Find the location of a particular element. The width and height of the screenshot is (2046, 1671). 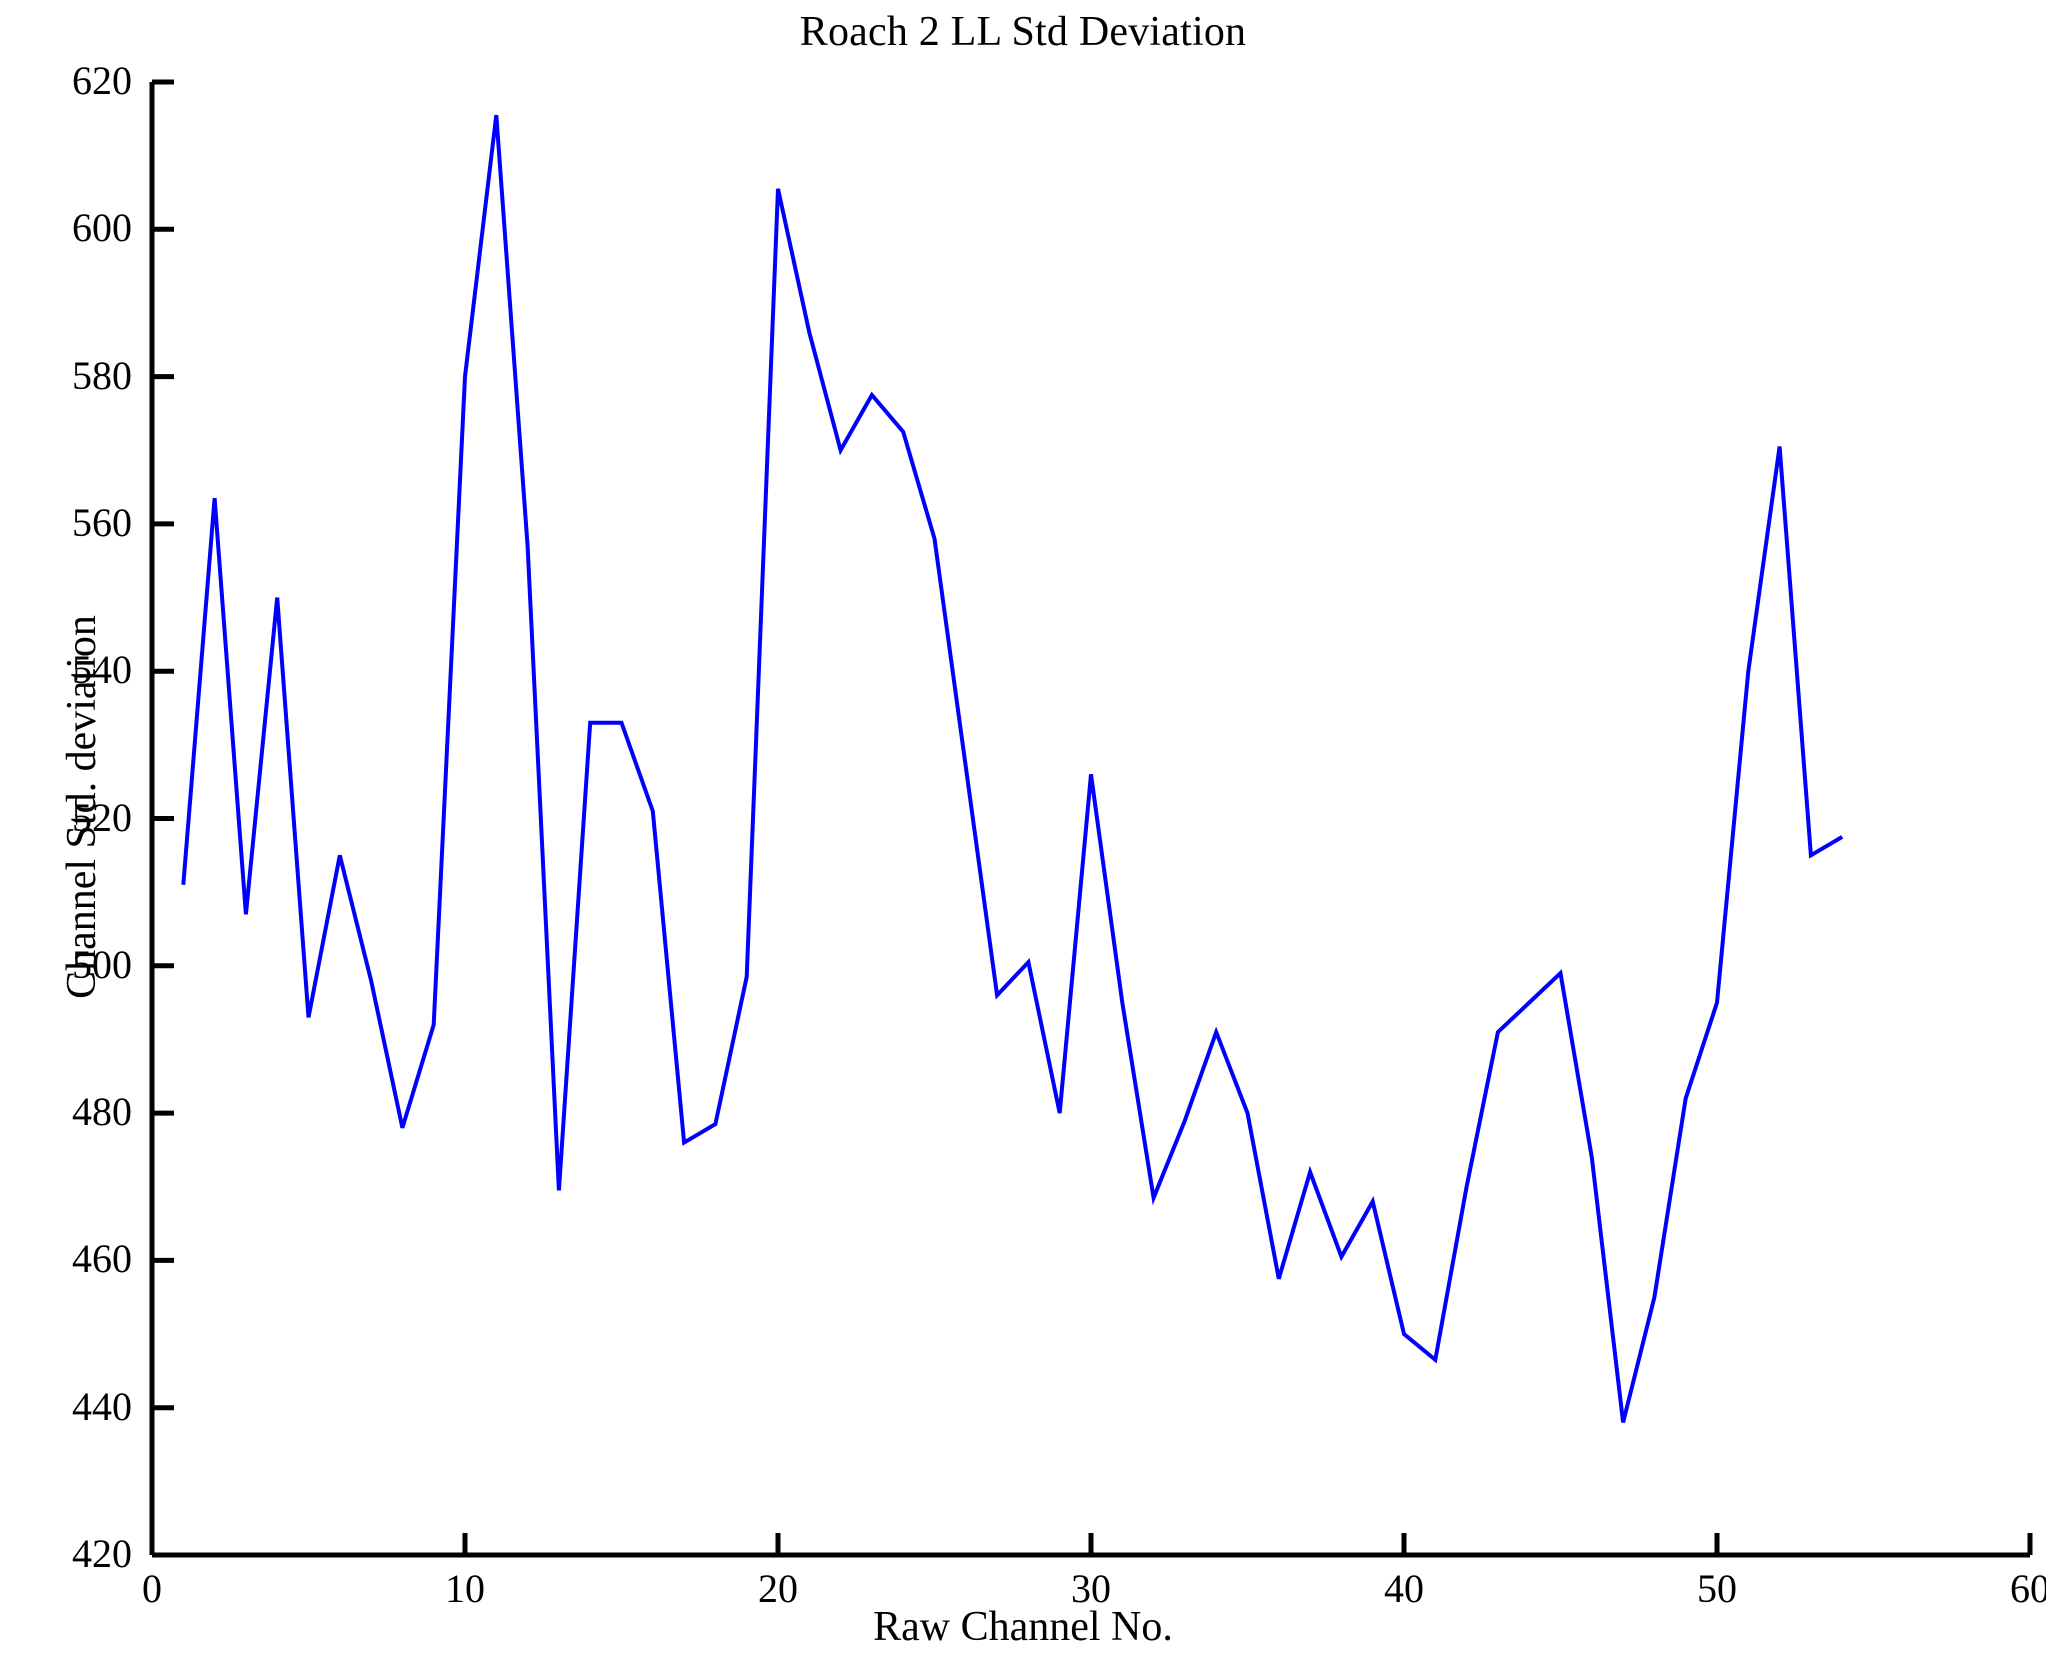

y-tick-label: 580 is located at coordinates (102, 375).